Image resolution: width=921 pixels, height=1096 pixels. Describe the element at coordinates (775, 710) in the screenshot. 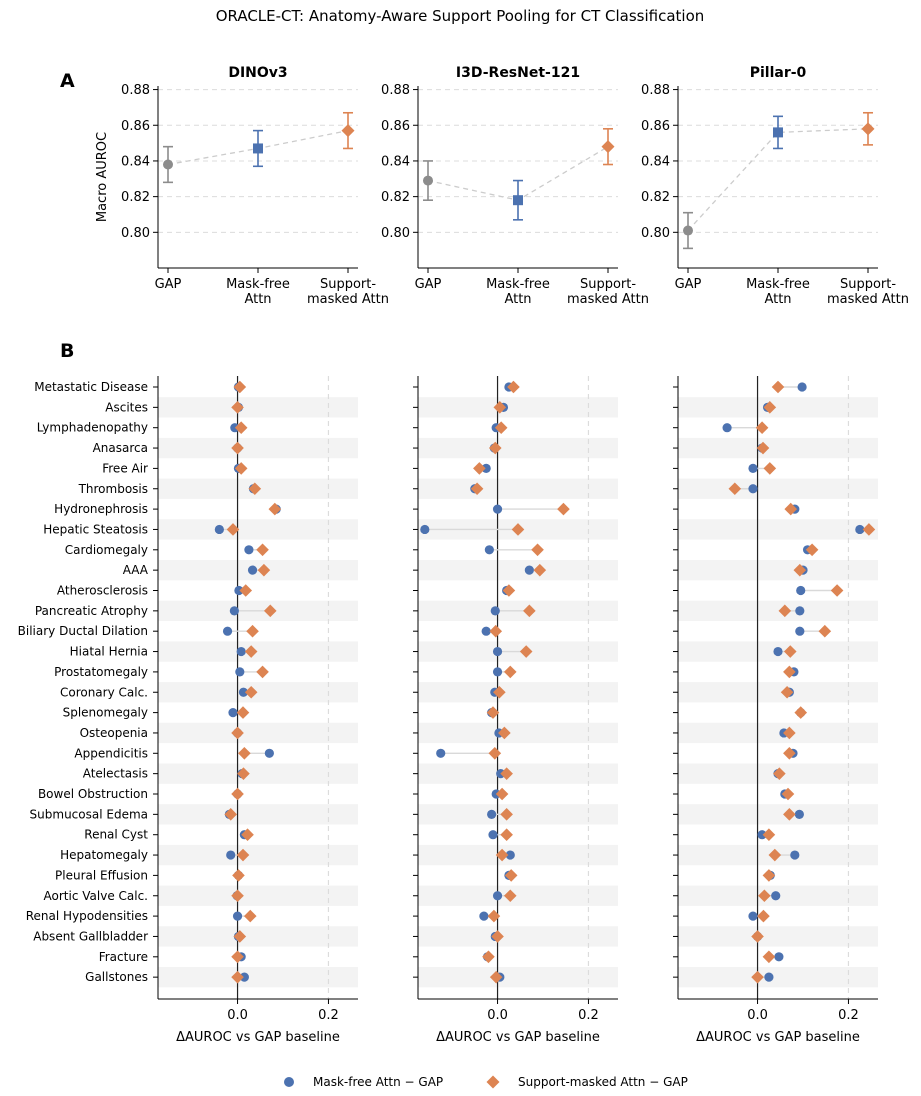

I see `panel-b-3: 0.0 0.2 ΔAUROC vs GAP baseline` at that location.